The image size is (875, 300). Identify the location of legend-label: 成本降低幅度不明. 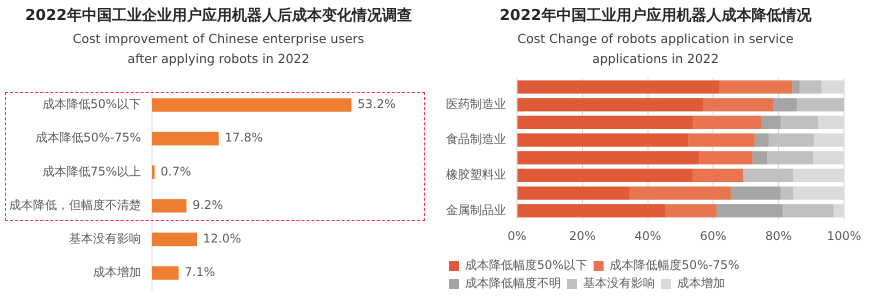
(513, 283).